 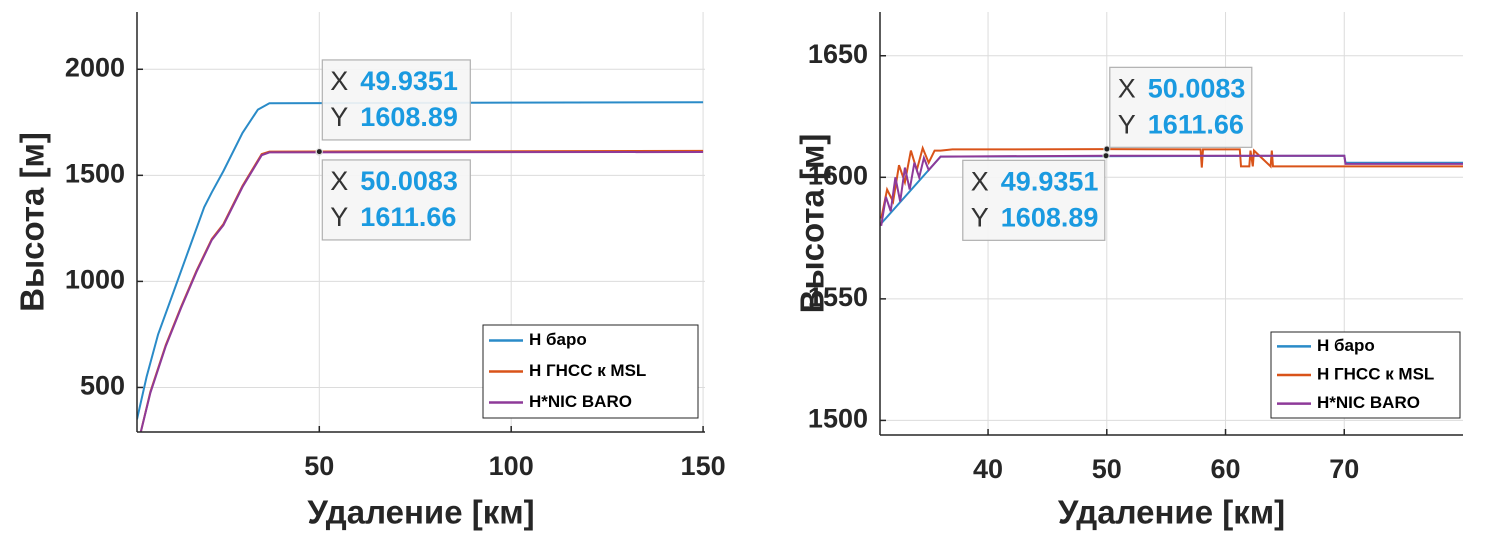 I want to click on x-tick-label: 60, so click(x=1226, y=469).